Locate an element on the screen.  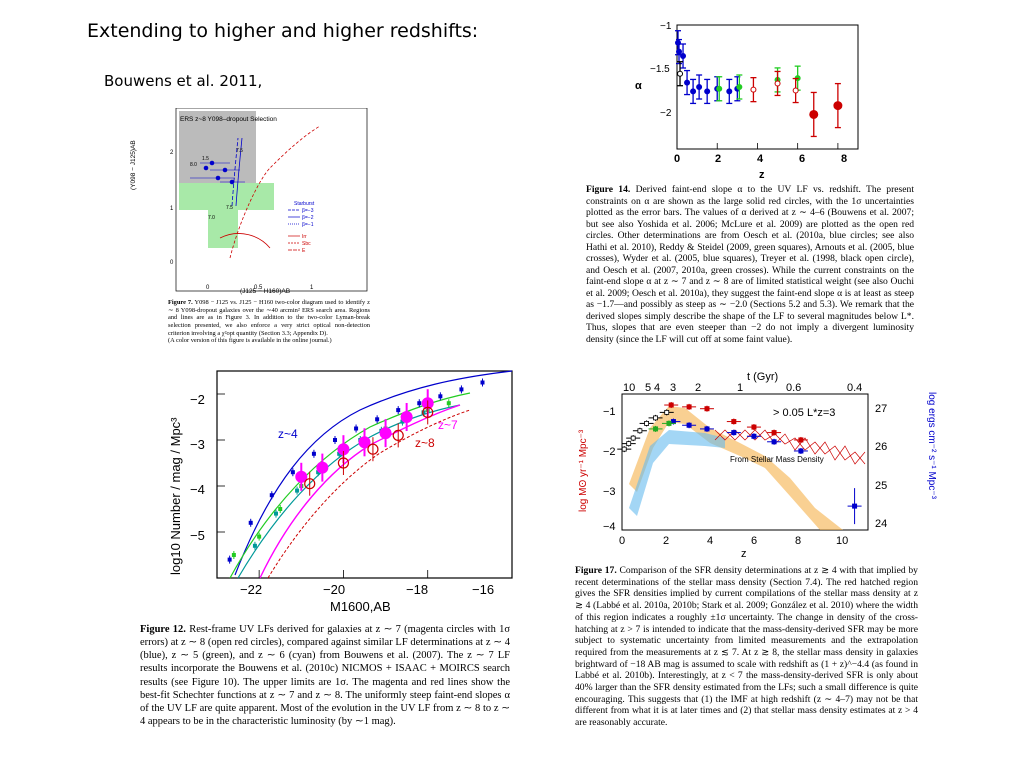
fig7-legend-6: E is located at coordinates (304, 251).